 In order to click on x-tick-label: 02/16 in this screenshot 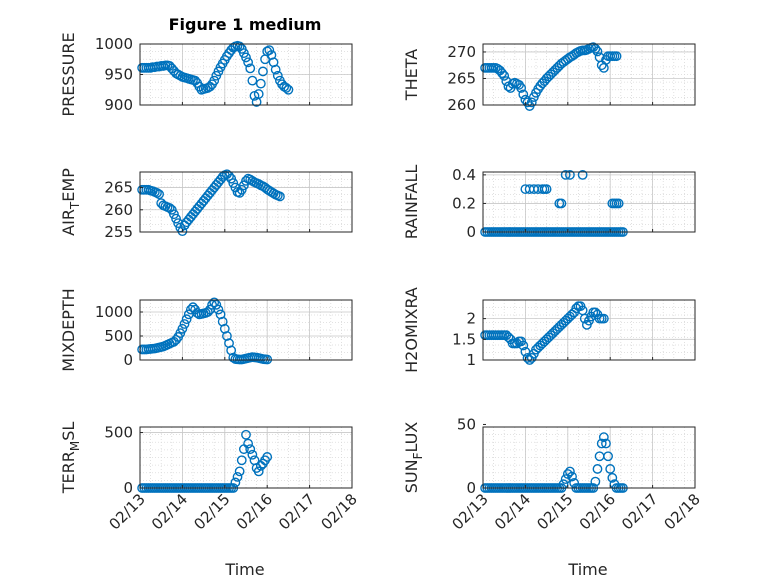, I will do `click(597, 511)`.